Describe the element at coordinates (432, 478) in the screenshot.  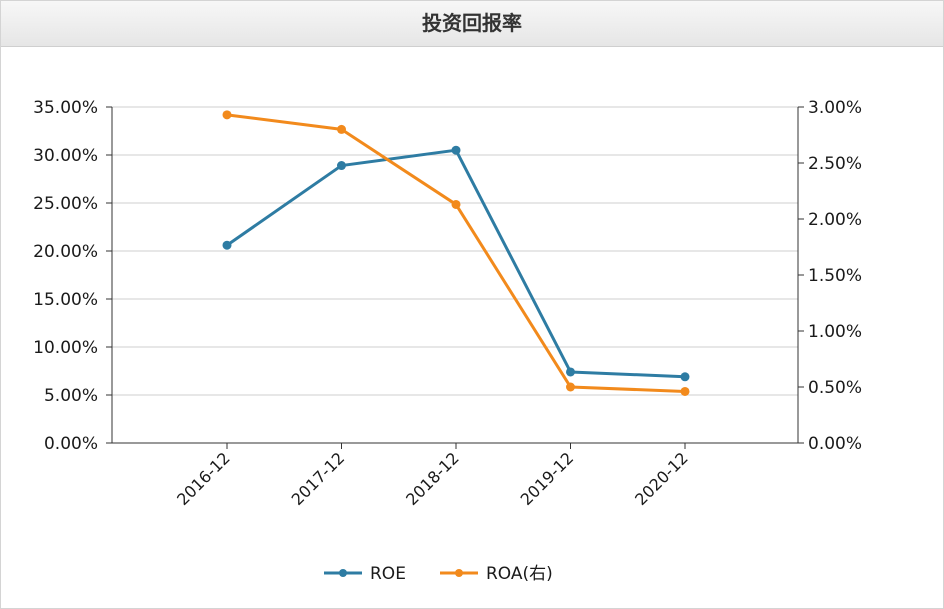
I see `x-tick-label: 2018-12` at that location.